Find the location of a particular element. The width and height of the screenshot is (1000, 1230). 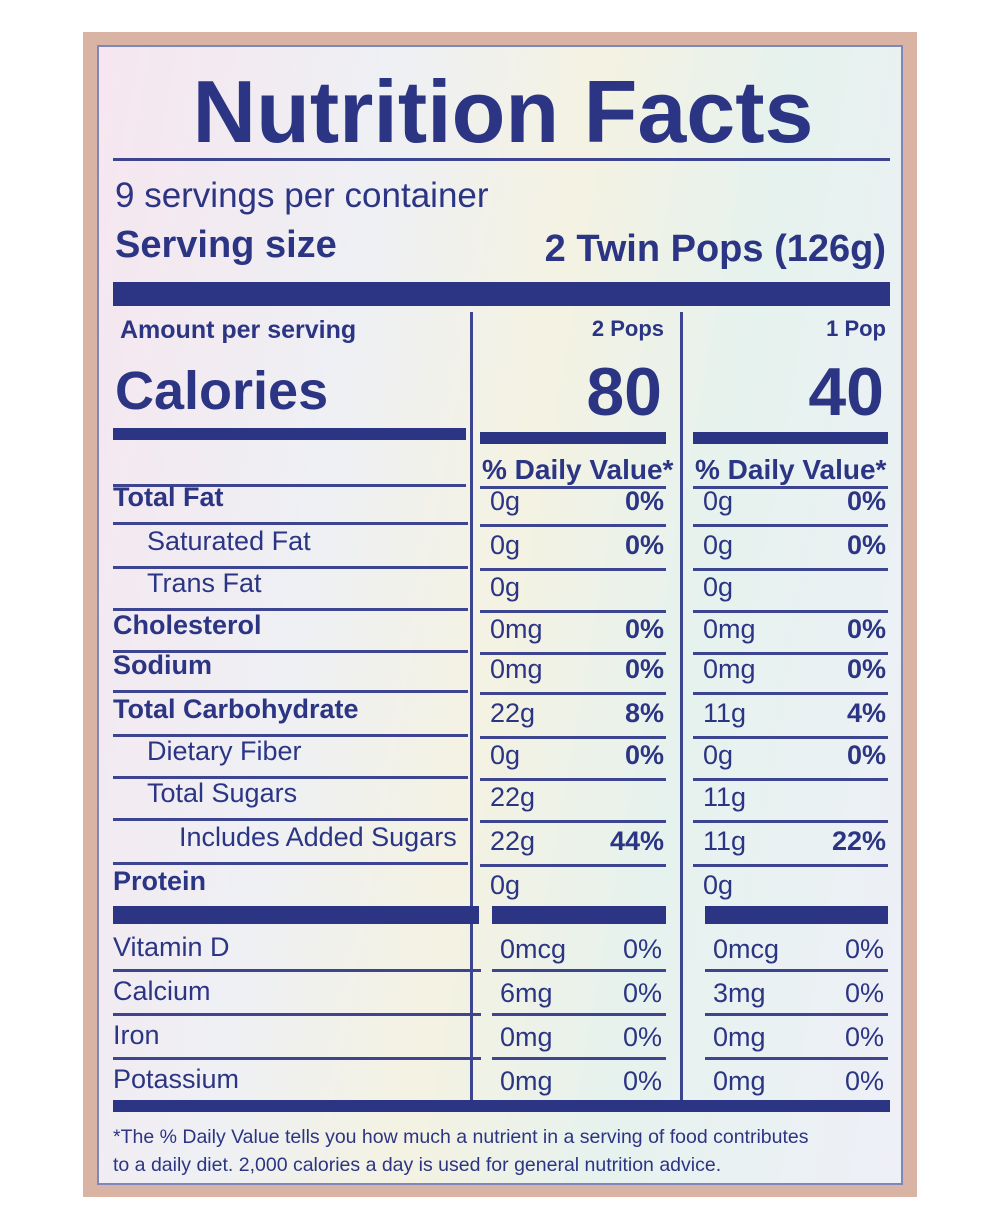

amount: 3mg is located at coordinates (739, 993).